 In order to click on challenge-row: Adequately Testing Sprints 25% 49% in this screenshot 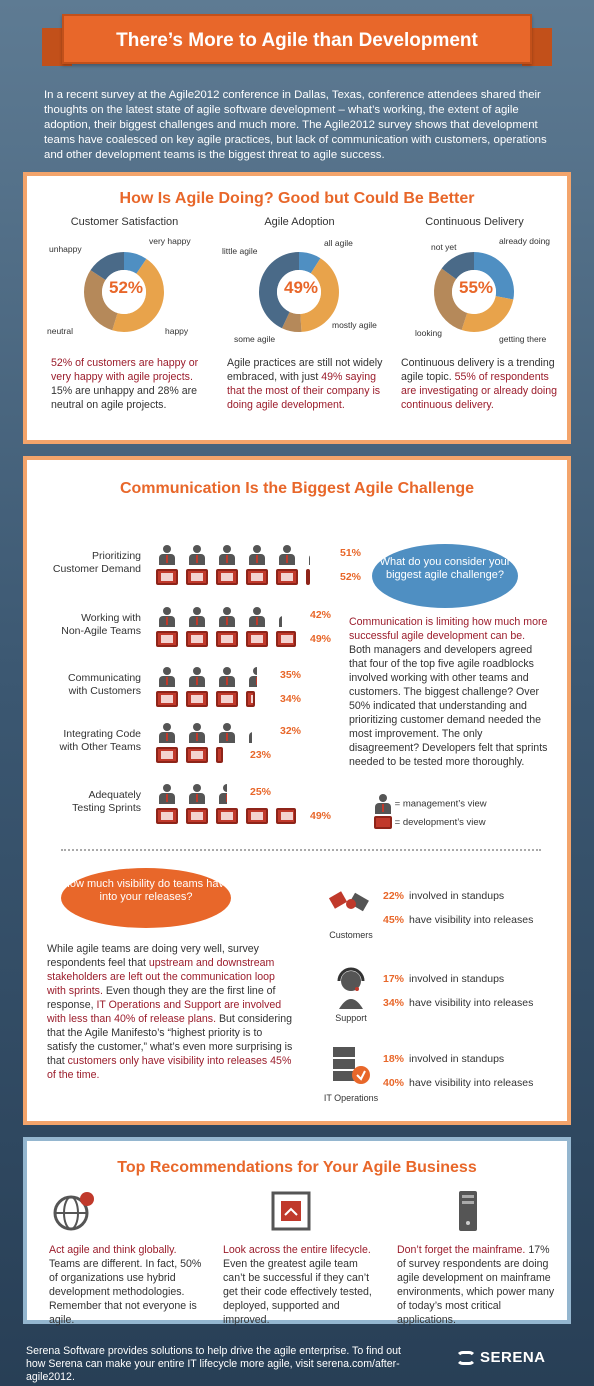, I will do `click(206, 808)`.